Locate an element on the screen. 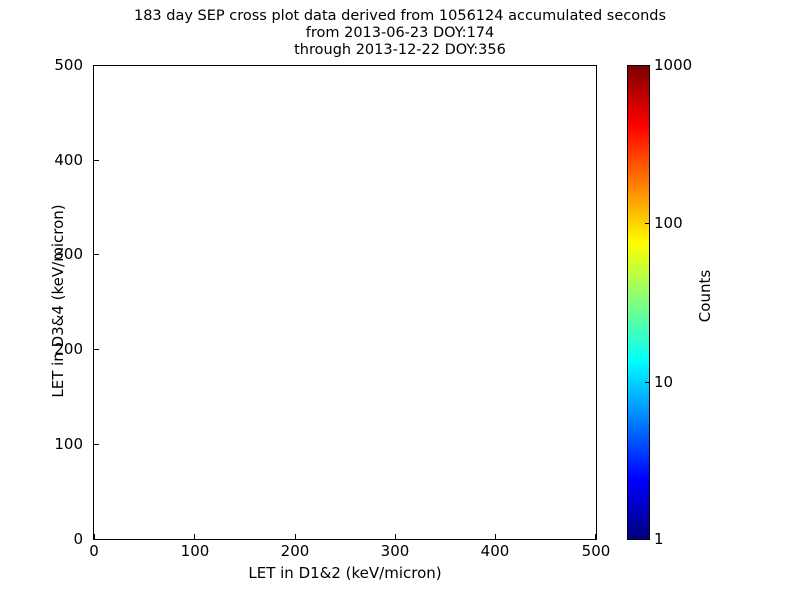  x-ticklabel-4: 400 is located at coordinates (495, 551).